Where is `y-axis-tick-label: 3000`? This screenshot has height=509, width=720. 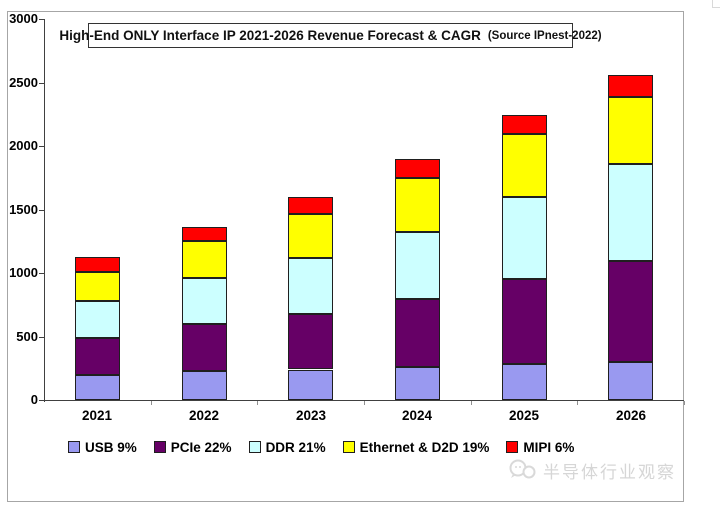
y-axis-tick-label: 3000 is located at coordinates (23, 18).